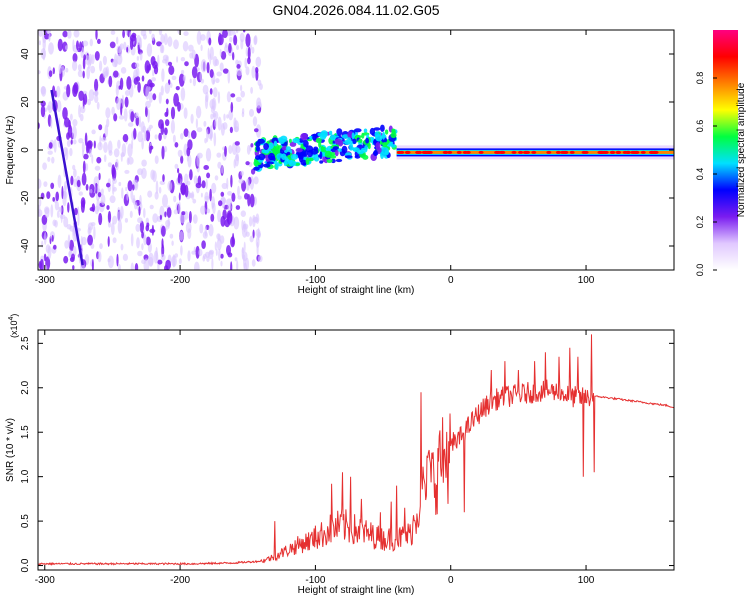 This screenshot has height=605, width=750. Describe the element at coordinates (25, 197) in the screenshot. I see `top-y-tick-label: -20` at that location.